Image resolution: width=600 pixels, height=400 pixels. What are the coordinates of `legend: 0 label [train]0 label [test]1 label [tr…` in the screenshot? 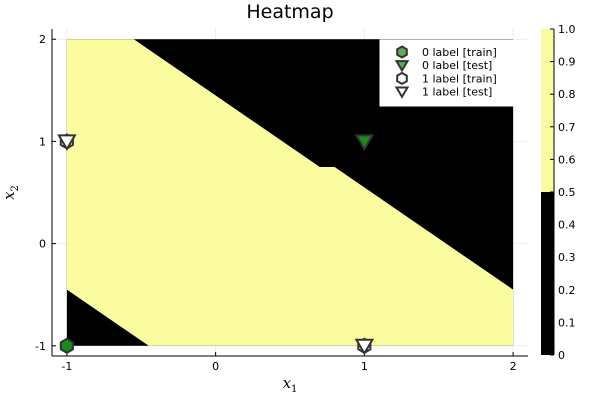 It's located at (447, 73).